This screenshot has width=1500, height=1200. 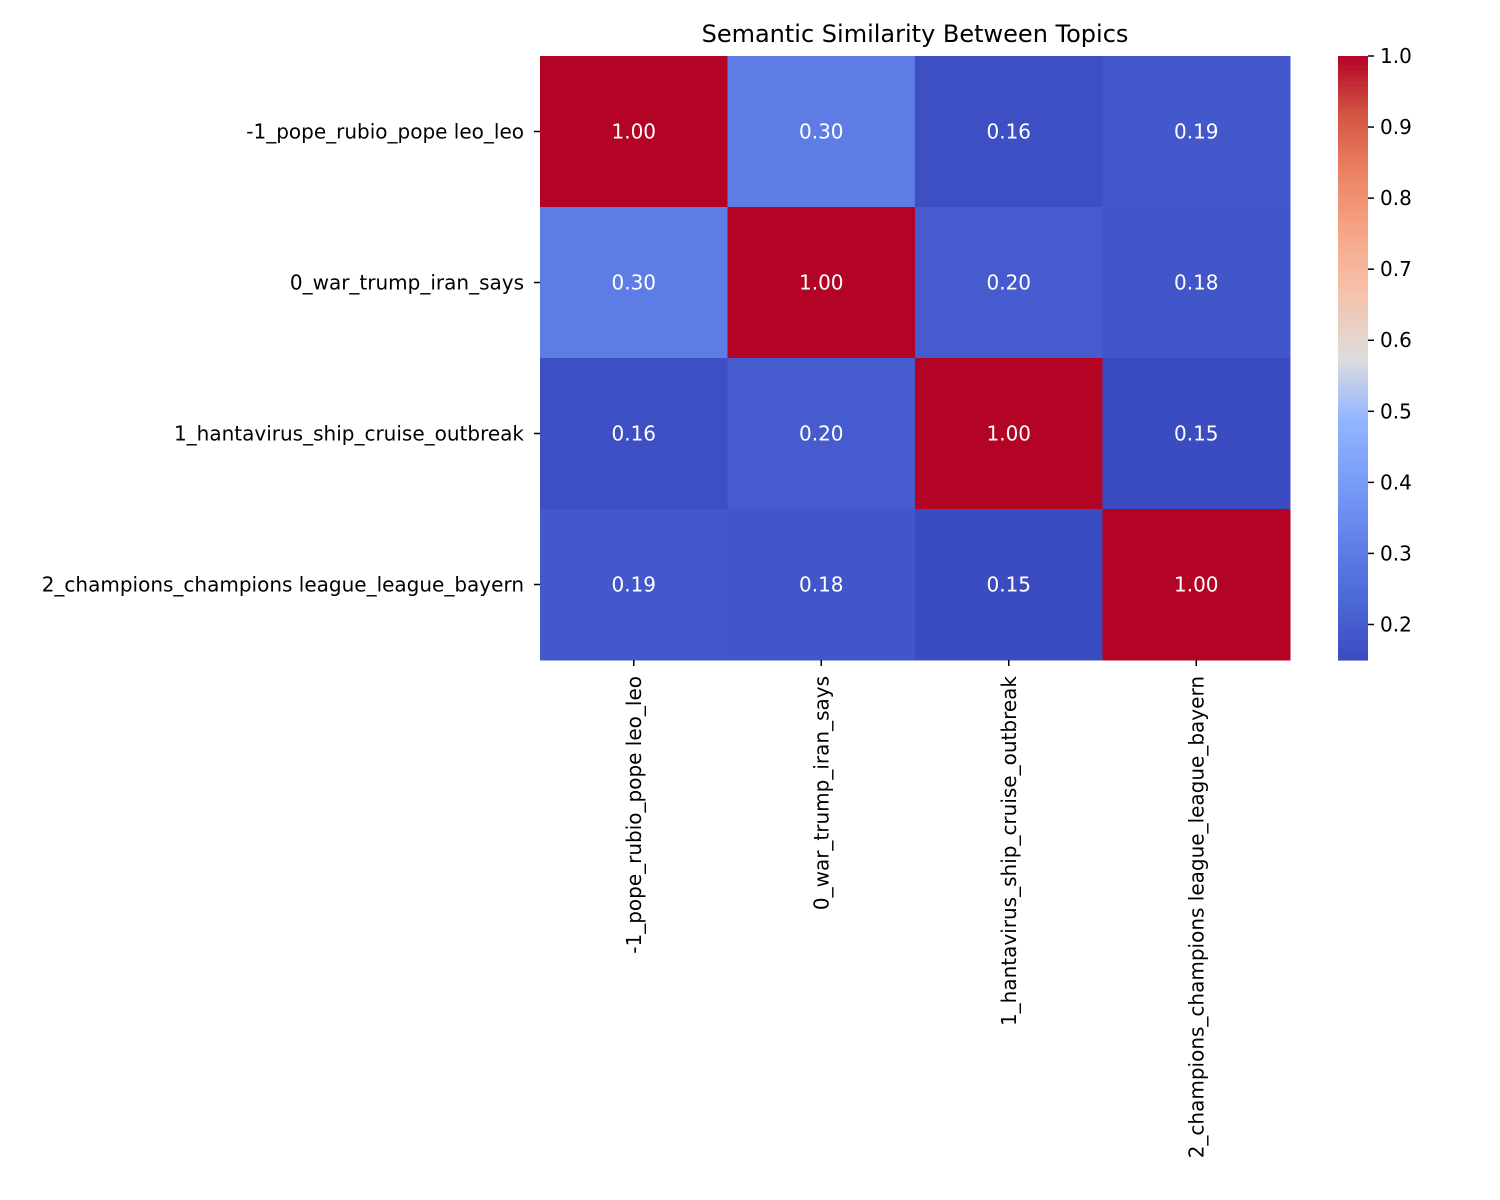 What do you see at coordinates (1375, 352) in the screenshot?
I see `colorbar: 0.2 0.3 0.4 0.5 0.6 0.7 0.8 0.9 1.0` at bounding box center [1375, 352].